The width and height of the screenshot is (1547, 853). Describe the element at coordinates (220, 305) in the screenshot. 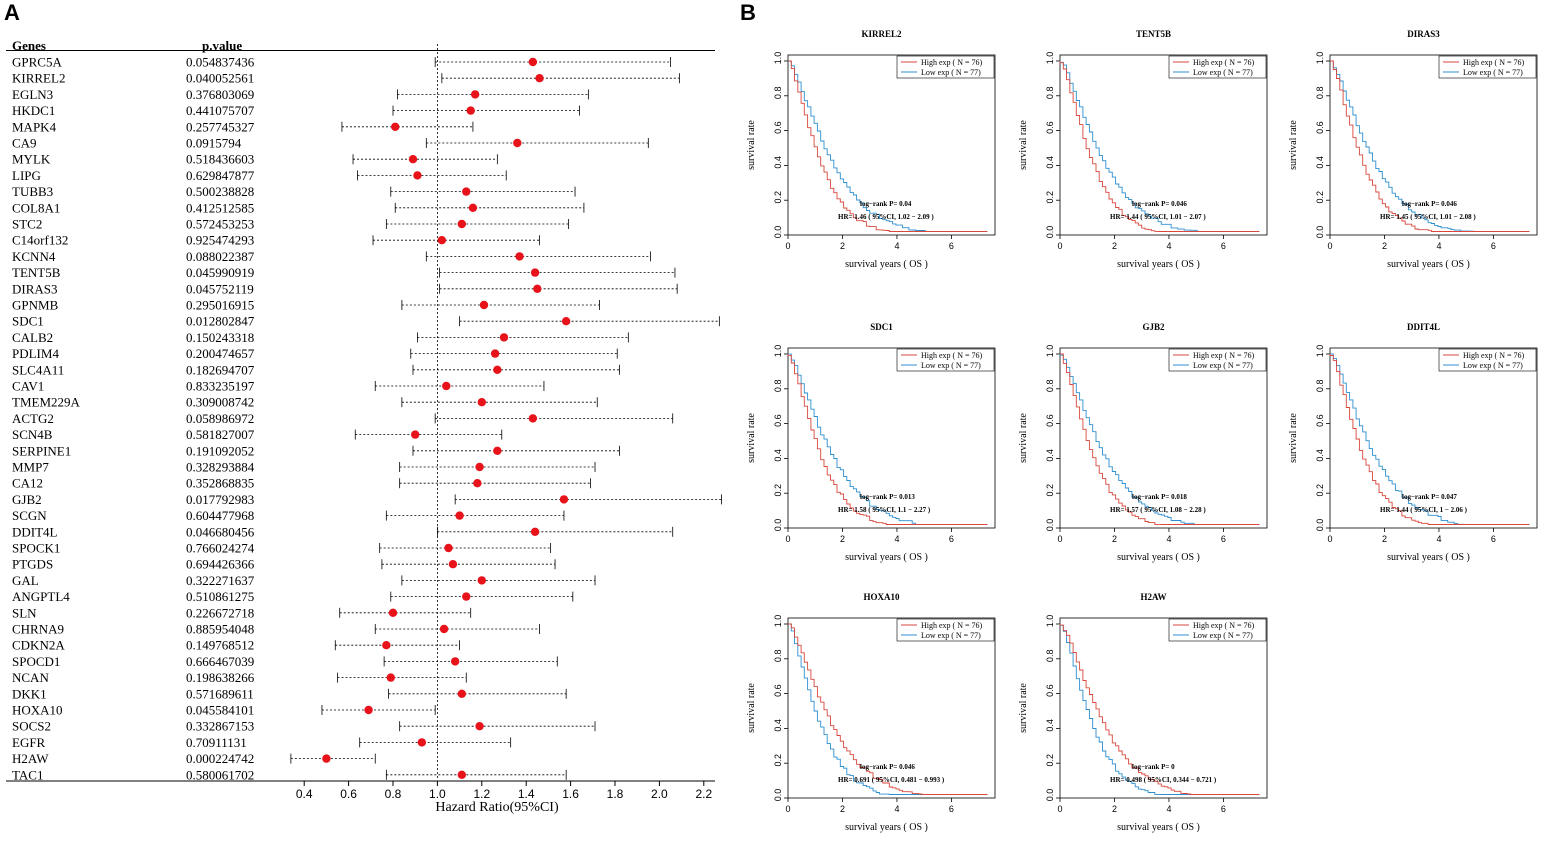

I see `pvalue-label: 0.295016915` at that location.